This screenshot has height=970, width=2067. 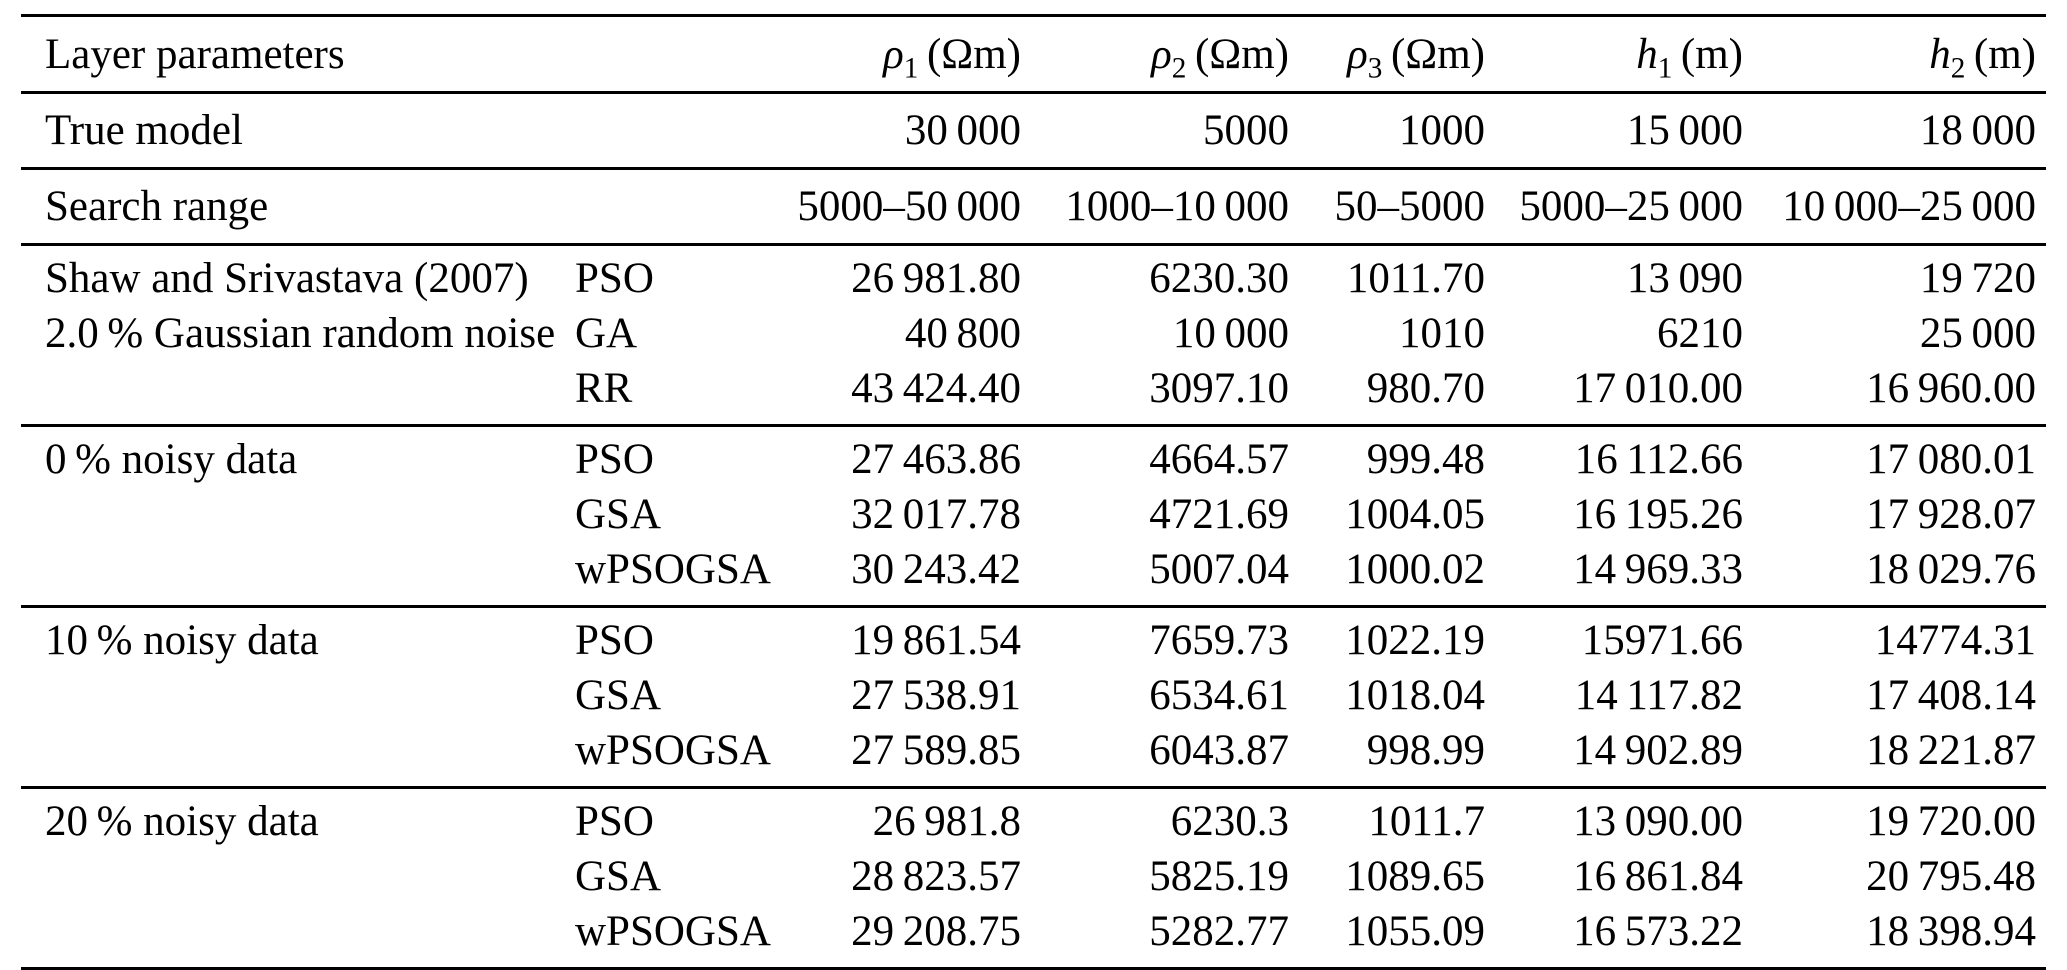 I want to click on value-cell: 17 408.14, so click(x=1951, y=695).